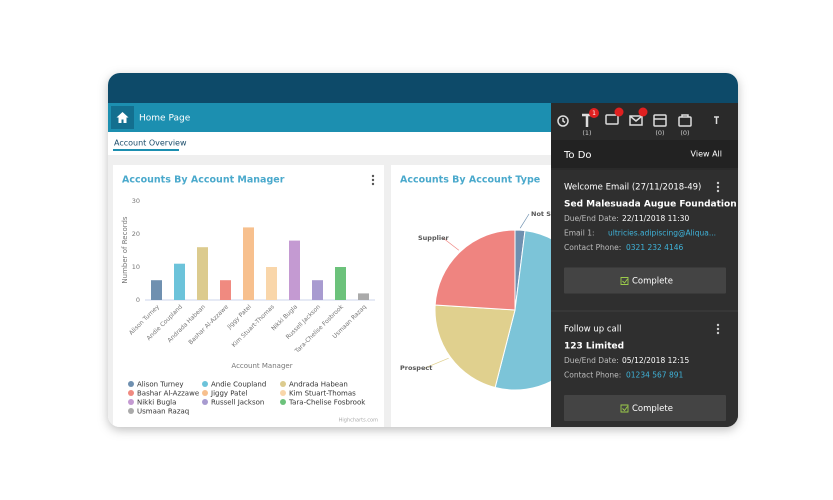  What do you see at coordinates (586, 133) in the screenshot?
I see `count: (1)` at bounding box center [586, 133].